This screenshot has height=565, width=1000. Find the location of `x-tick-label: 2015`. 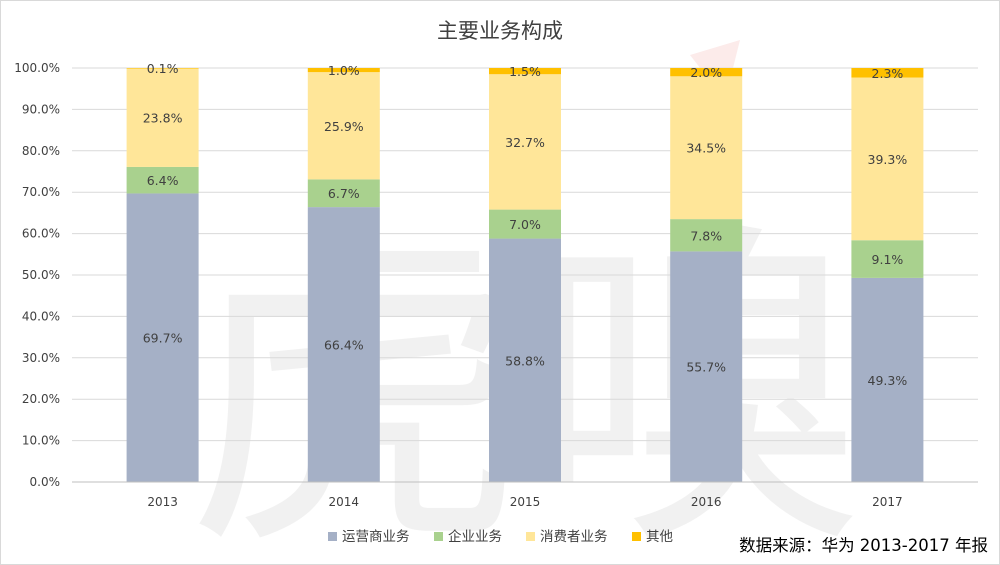

x-tick-label: 2015 is located at coordinates (525, 502).